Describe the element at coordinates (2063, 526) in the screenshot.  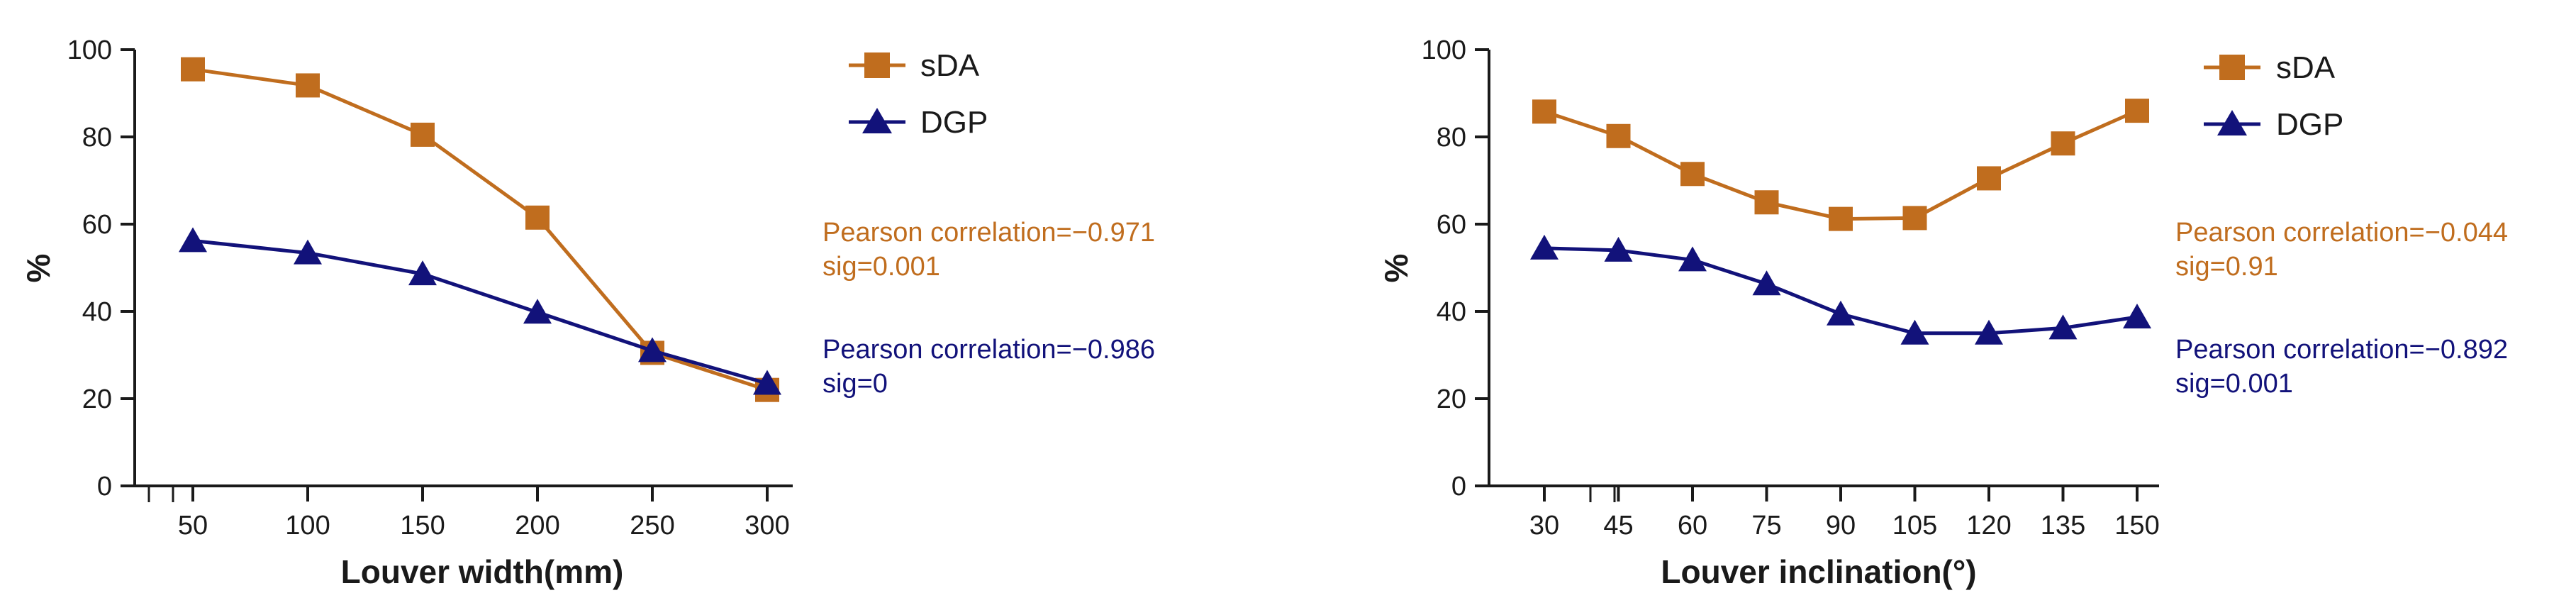
I see `x-tick-label: 135` at that location.